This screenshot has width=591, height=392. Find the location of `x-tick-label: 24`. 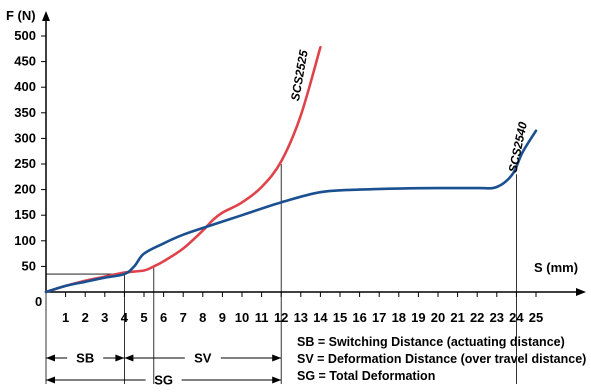

x-tick-label: 24 is located at coordinates (516, 317).